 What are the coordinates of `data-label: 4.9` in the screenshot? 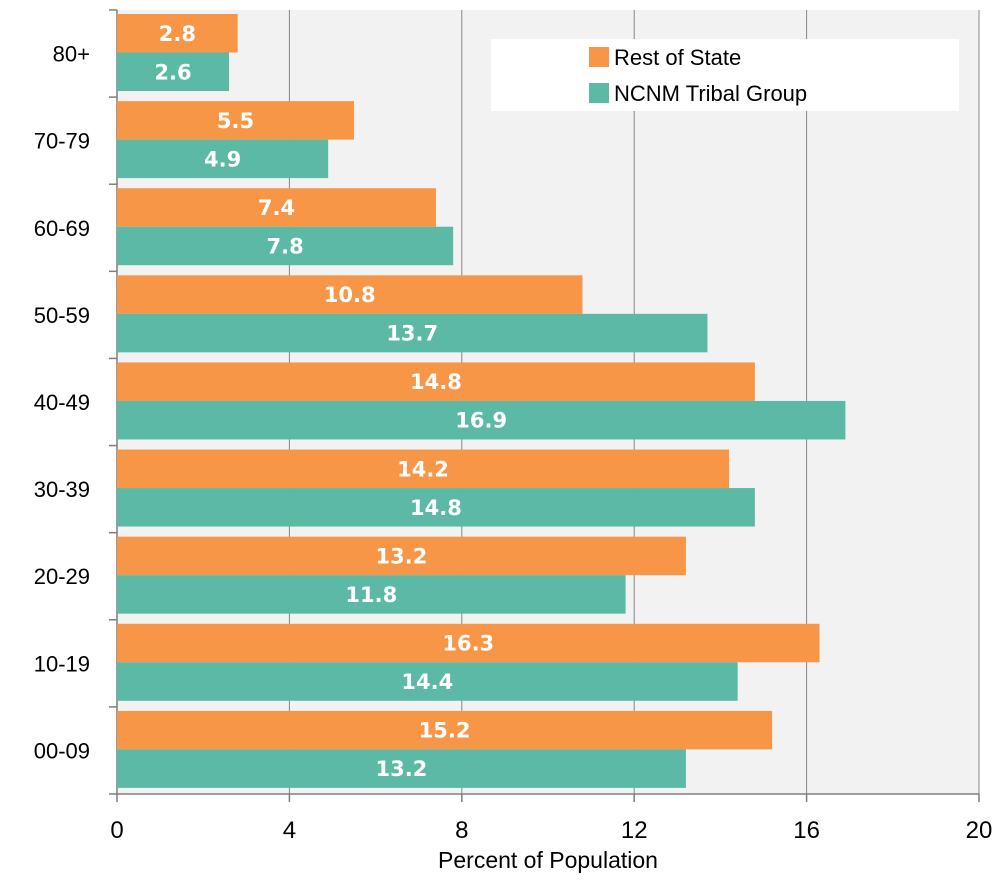 It's located at (222, 159).